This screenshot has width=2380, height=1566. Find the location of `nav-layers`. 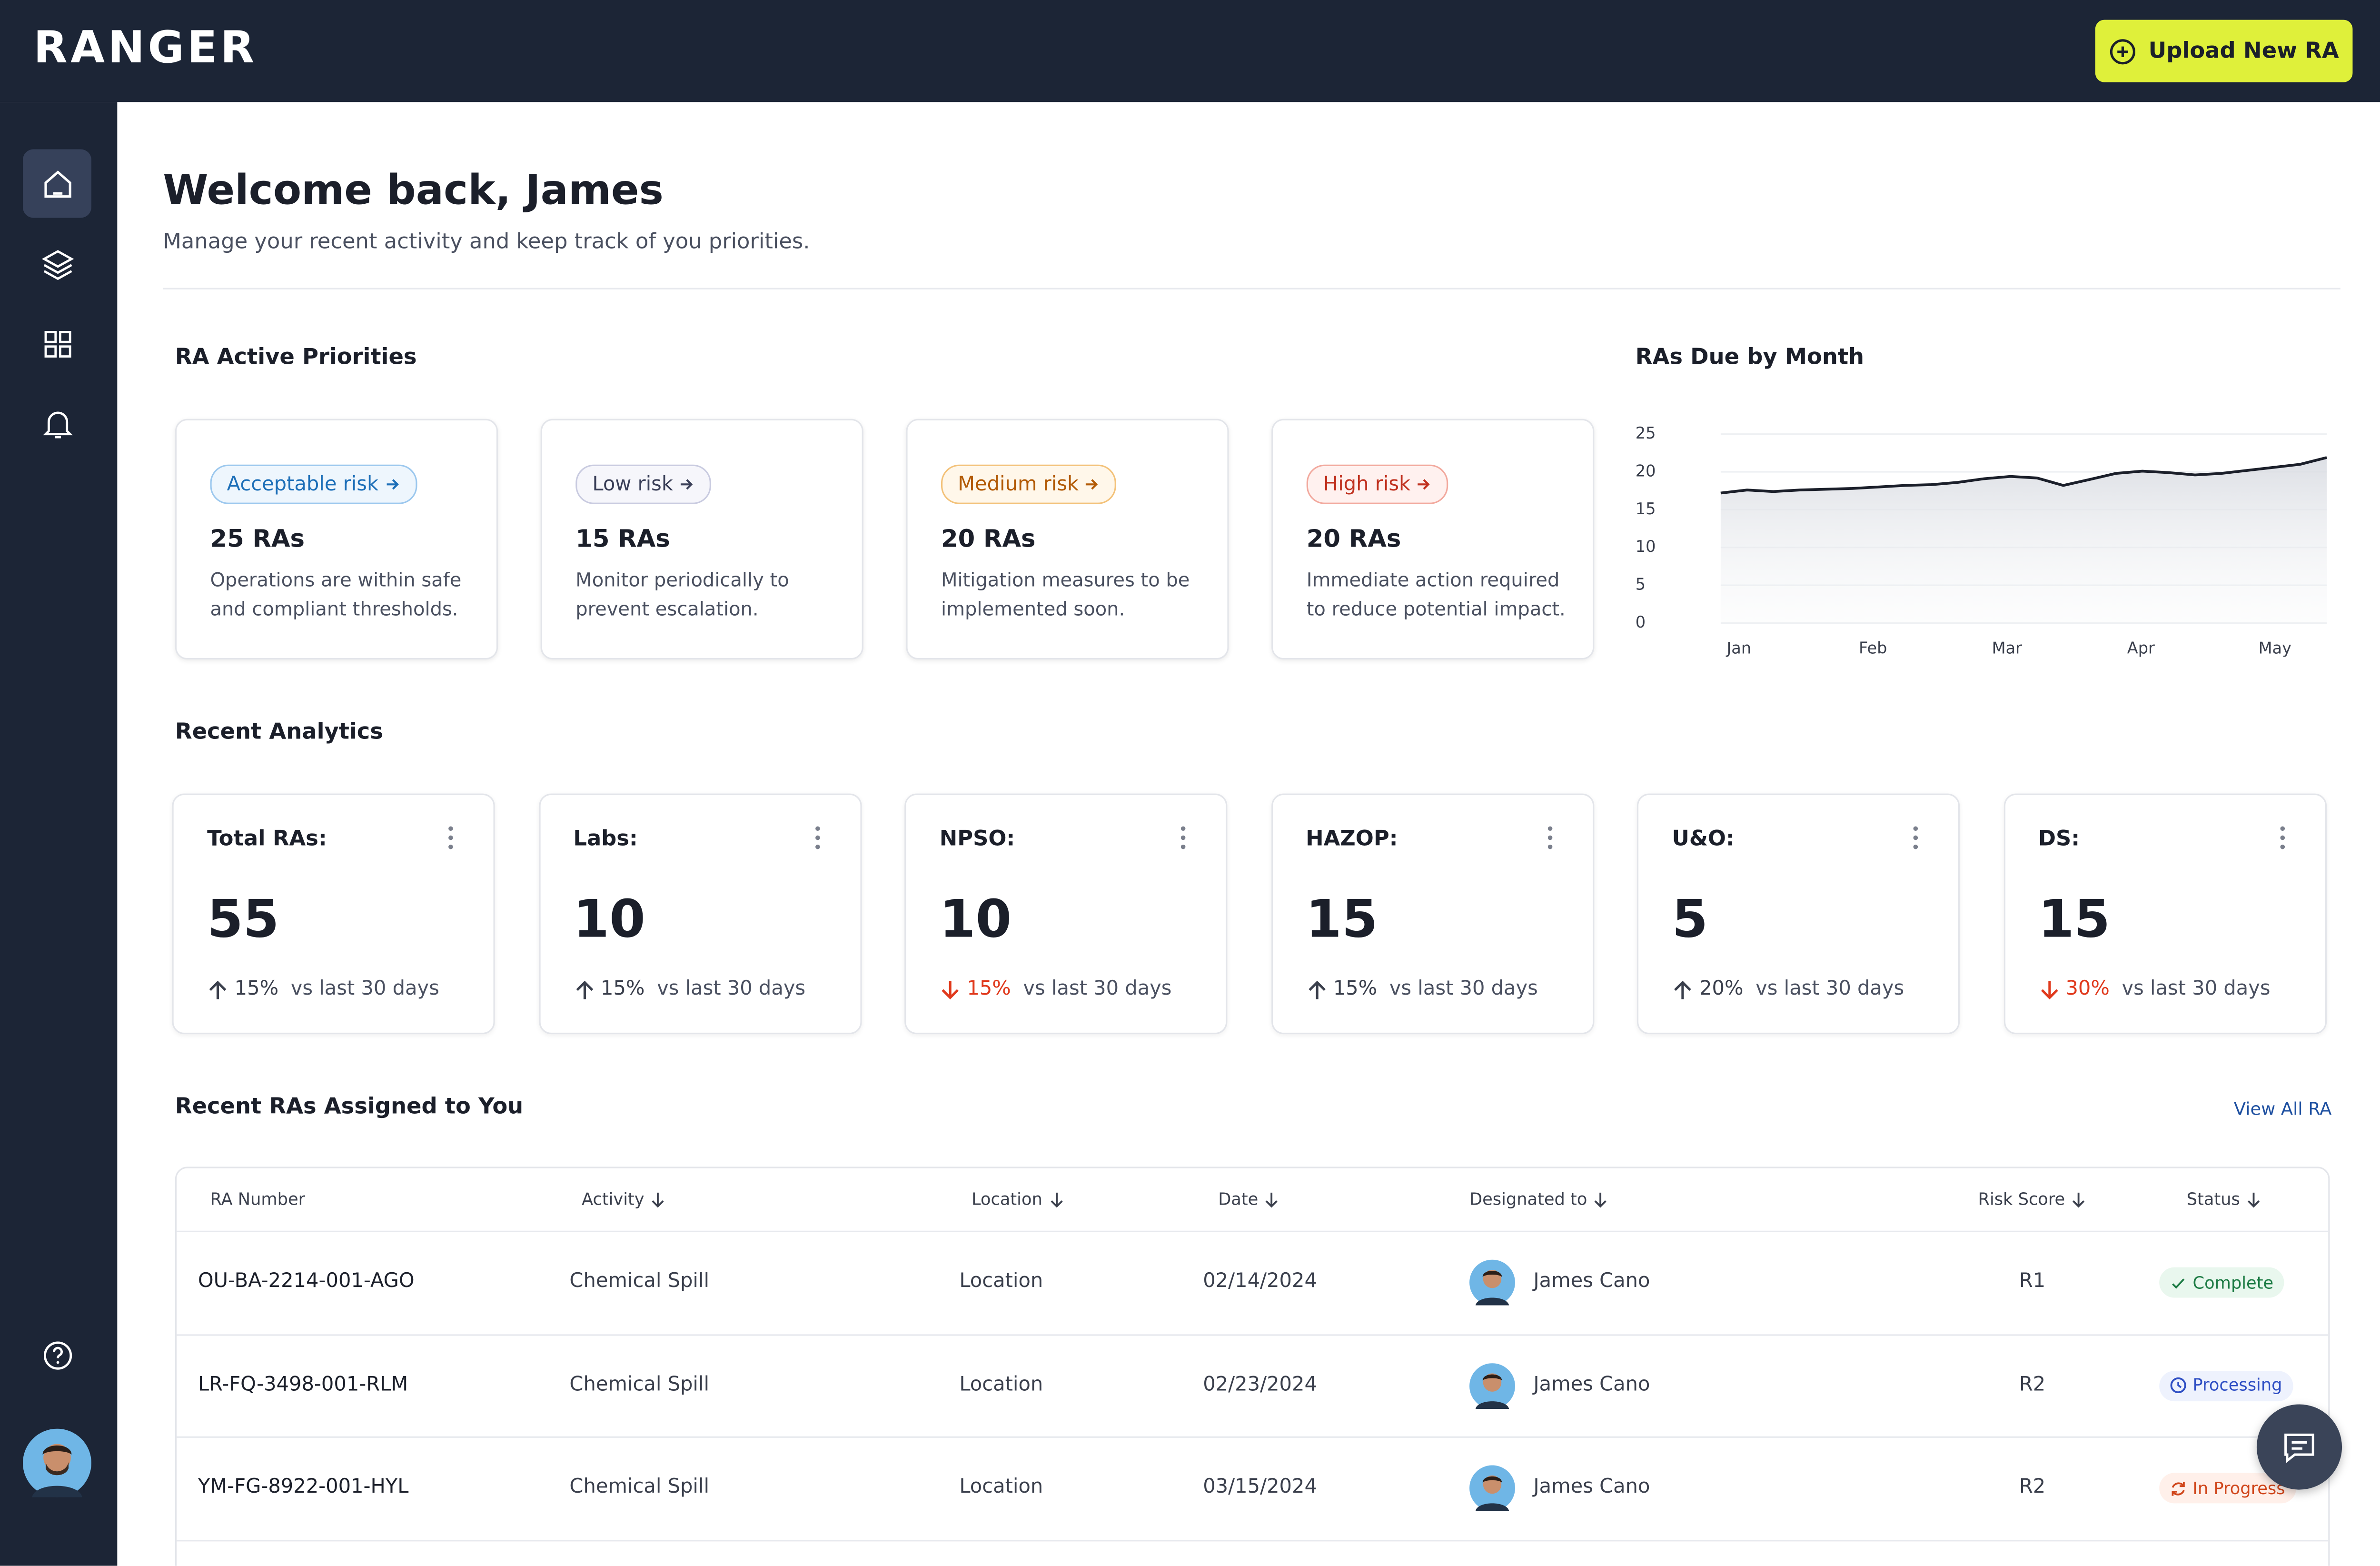

nav-layers is located at coordinates (57, 263).